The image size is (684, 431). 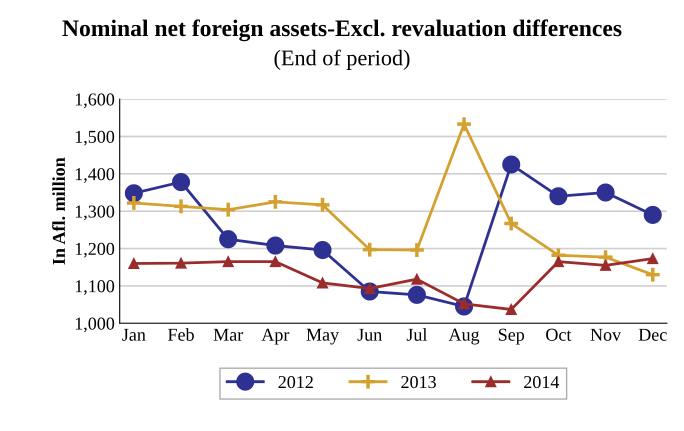 What do you see at coordinates (606, 334) in the screenshot?
I see `x-tick-label: Nov` at bounding box center [606, 334].